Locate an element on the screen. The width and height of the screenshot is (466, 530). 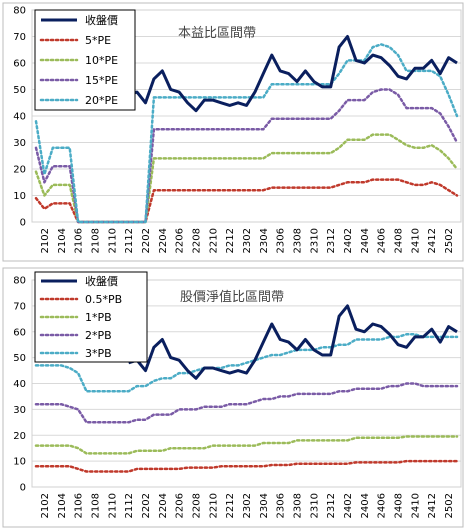
legend-label: 2*PB is located at coordinates (98, 335).